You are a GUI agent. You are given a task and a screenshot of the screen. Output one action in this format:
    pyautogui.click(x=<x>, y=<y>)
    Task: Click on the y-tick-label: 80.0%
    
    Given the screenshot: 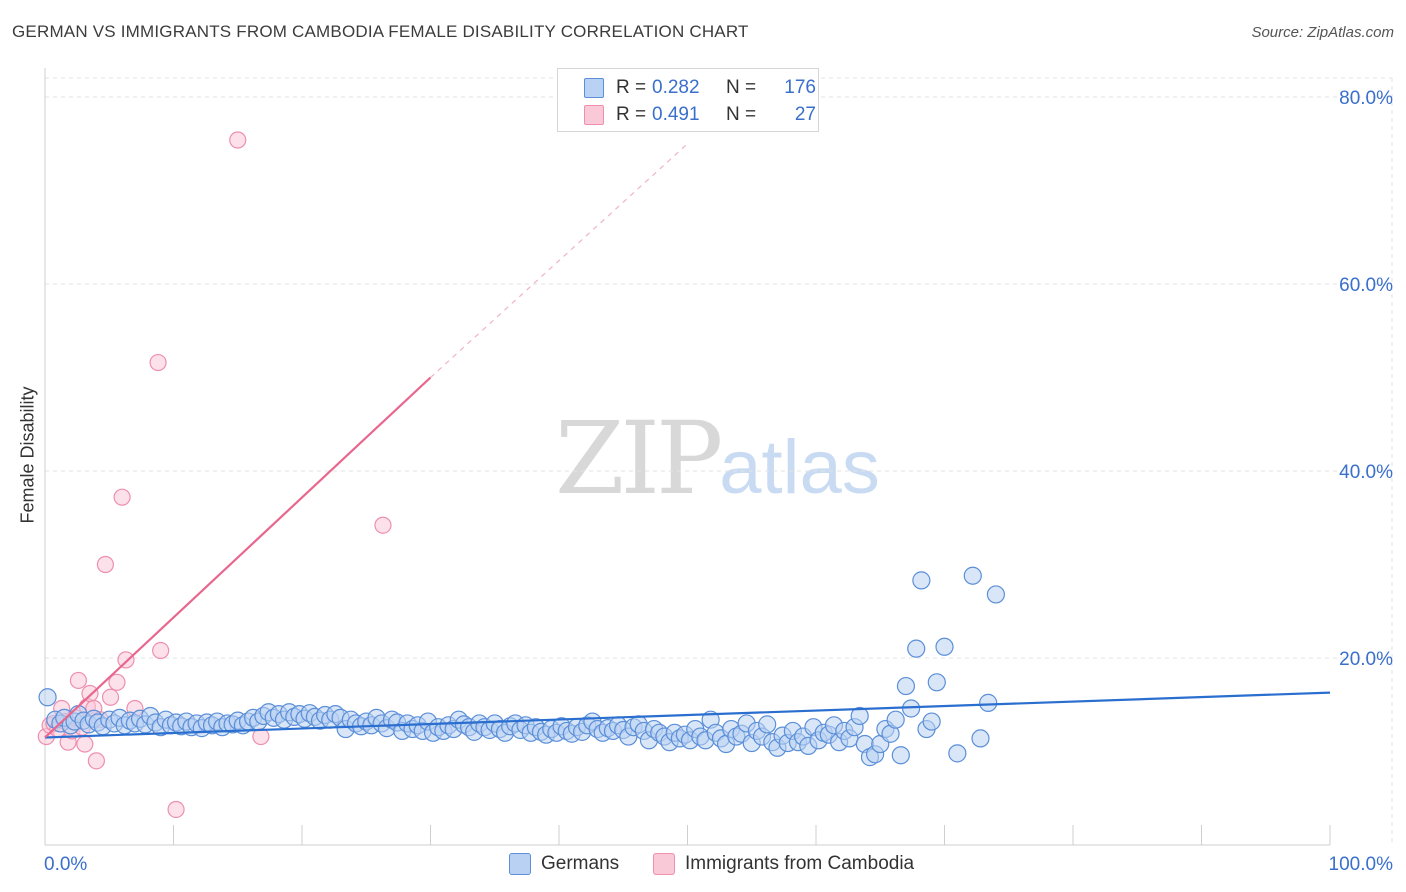 What is the action you would take?
    pyautogui.click(x=1366, y=98)
    